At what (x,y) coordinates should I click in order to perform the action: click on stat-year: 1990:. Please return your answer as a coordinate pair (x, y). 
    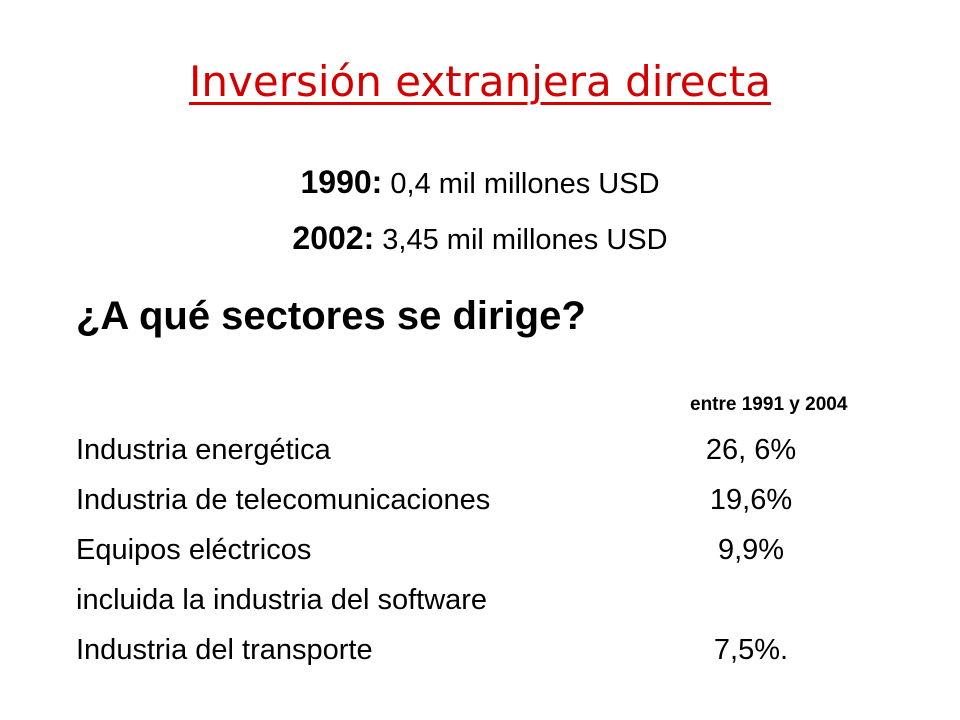
    Looking at the image, I should click on (341, 182).